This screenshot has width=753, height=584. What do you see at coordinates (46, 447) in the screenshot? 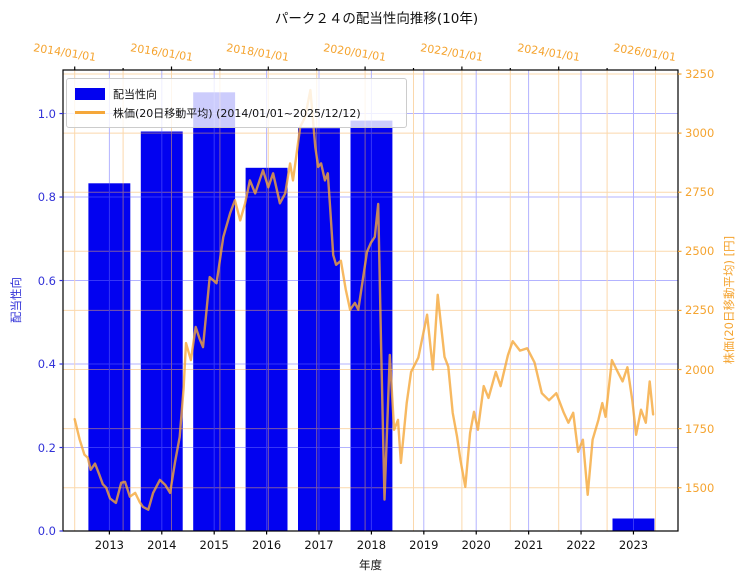
I see `y-tick-label-left: 0.2` at bounding box center [46, 447].